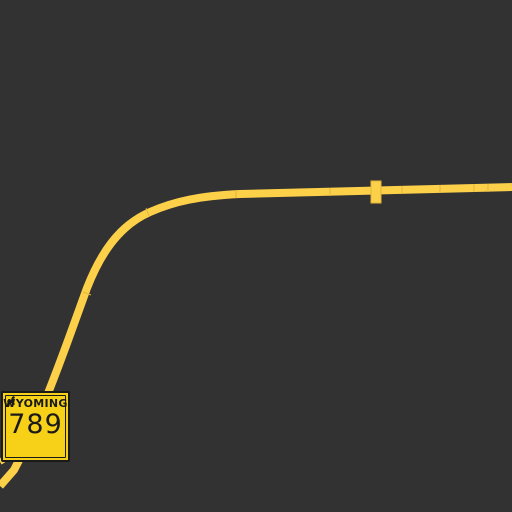  I want to click on route-shield-border, so click(35, 426).